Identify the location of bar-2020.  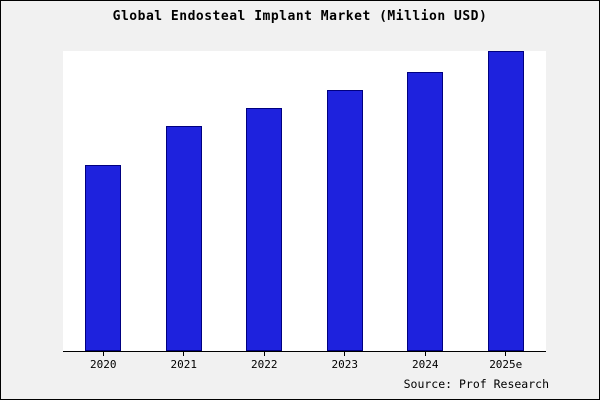
(103, 258).